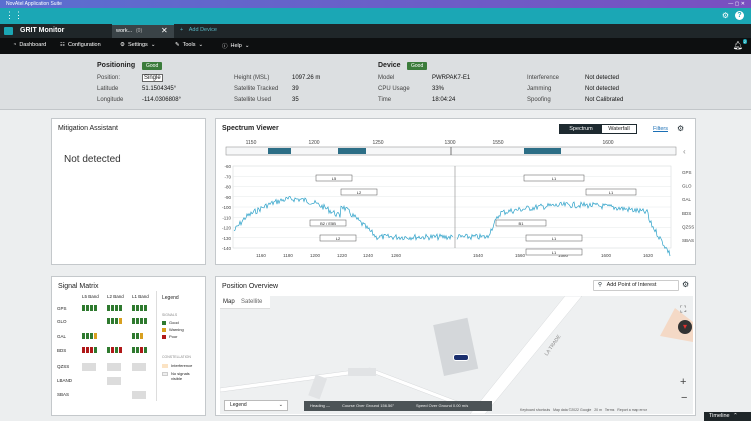  What do you see at coordinates (334, 178) in the screenshot?
I see `band-label-text: L5` at bounding box center [334, 178].